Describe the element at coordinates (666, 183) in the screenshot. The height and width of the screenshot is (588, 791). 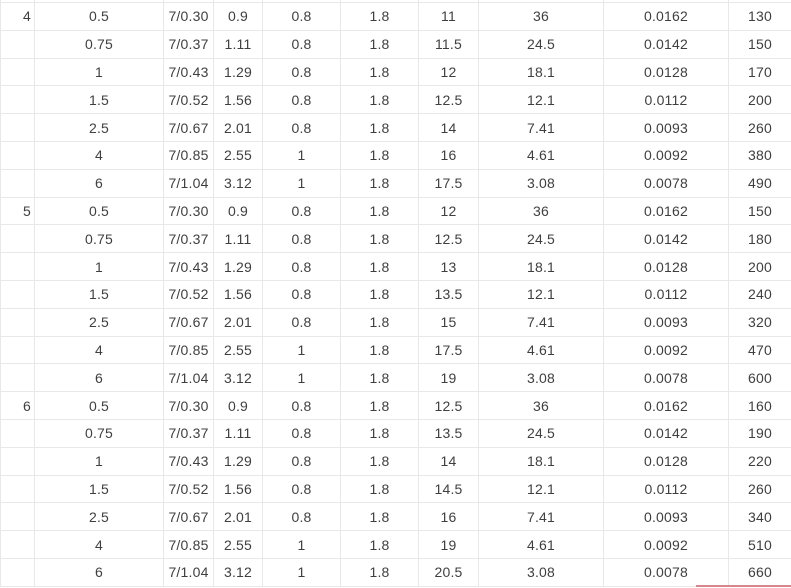
I see `table-cell: 0.0078` at that location.